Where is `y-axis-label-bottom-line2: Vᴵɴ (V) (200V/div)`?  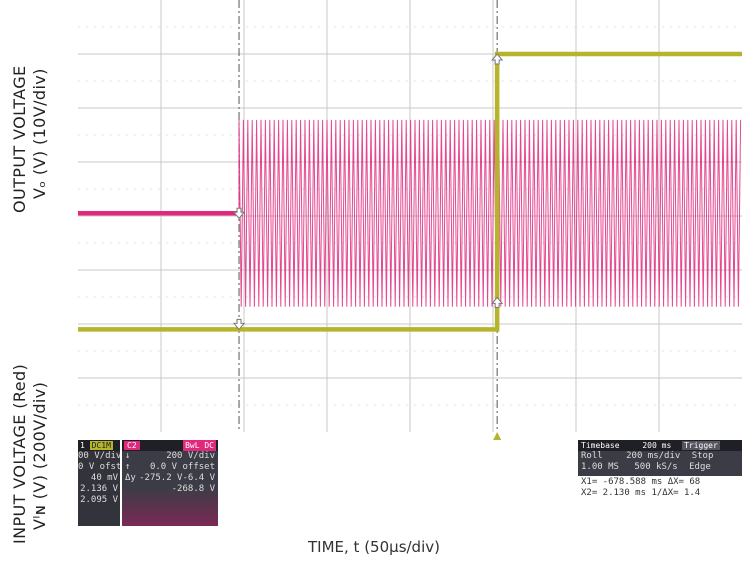
y-axis-label-bottom-line2: Vᴵɴ (V) (200V/div) is located at coordinates (39, 455).